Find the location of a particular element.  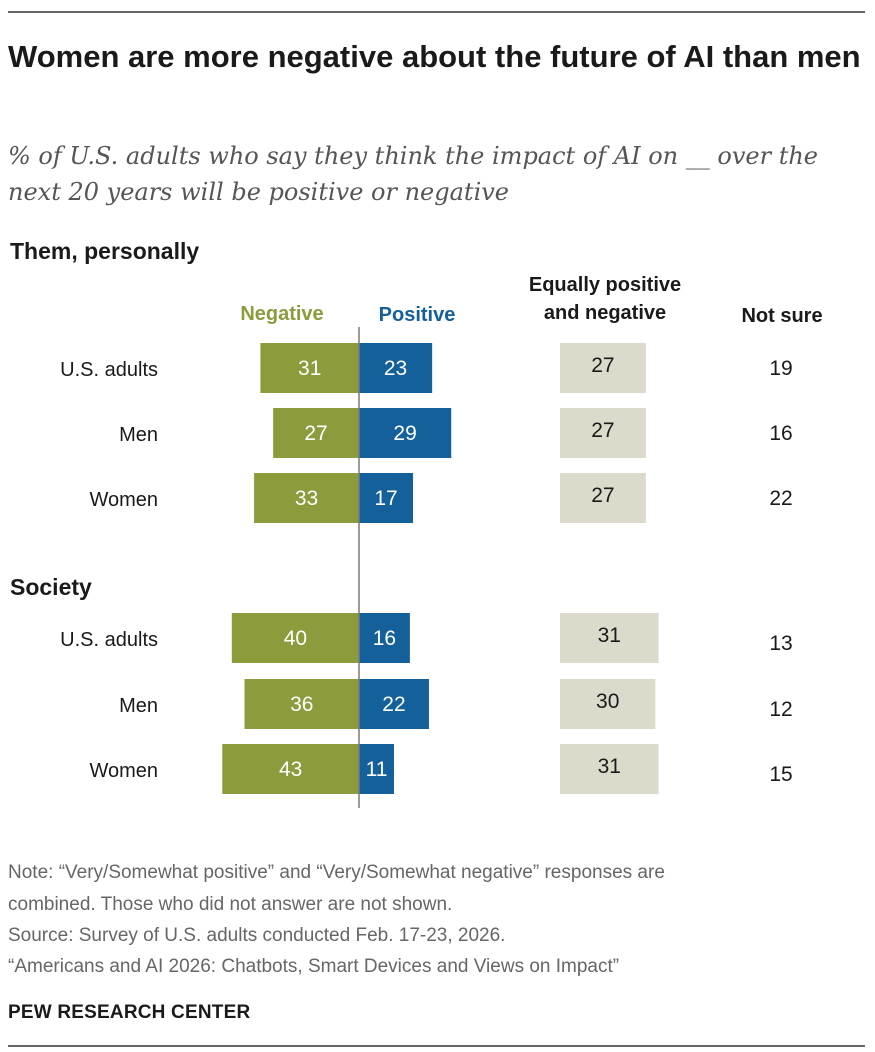

positive-value-label: 11 is located at coordinates (377, 769).